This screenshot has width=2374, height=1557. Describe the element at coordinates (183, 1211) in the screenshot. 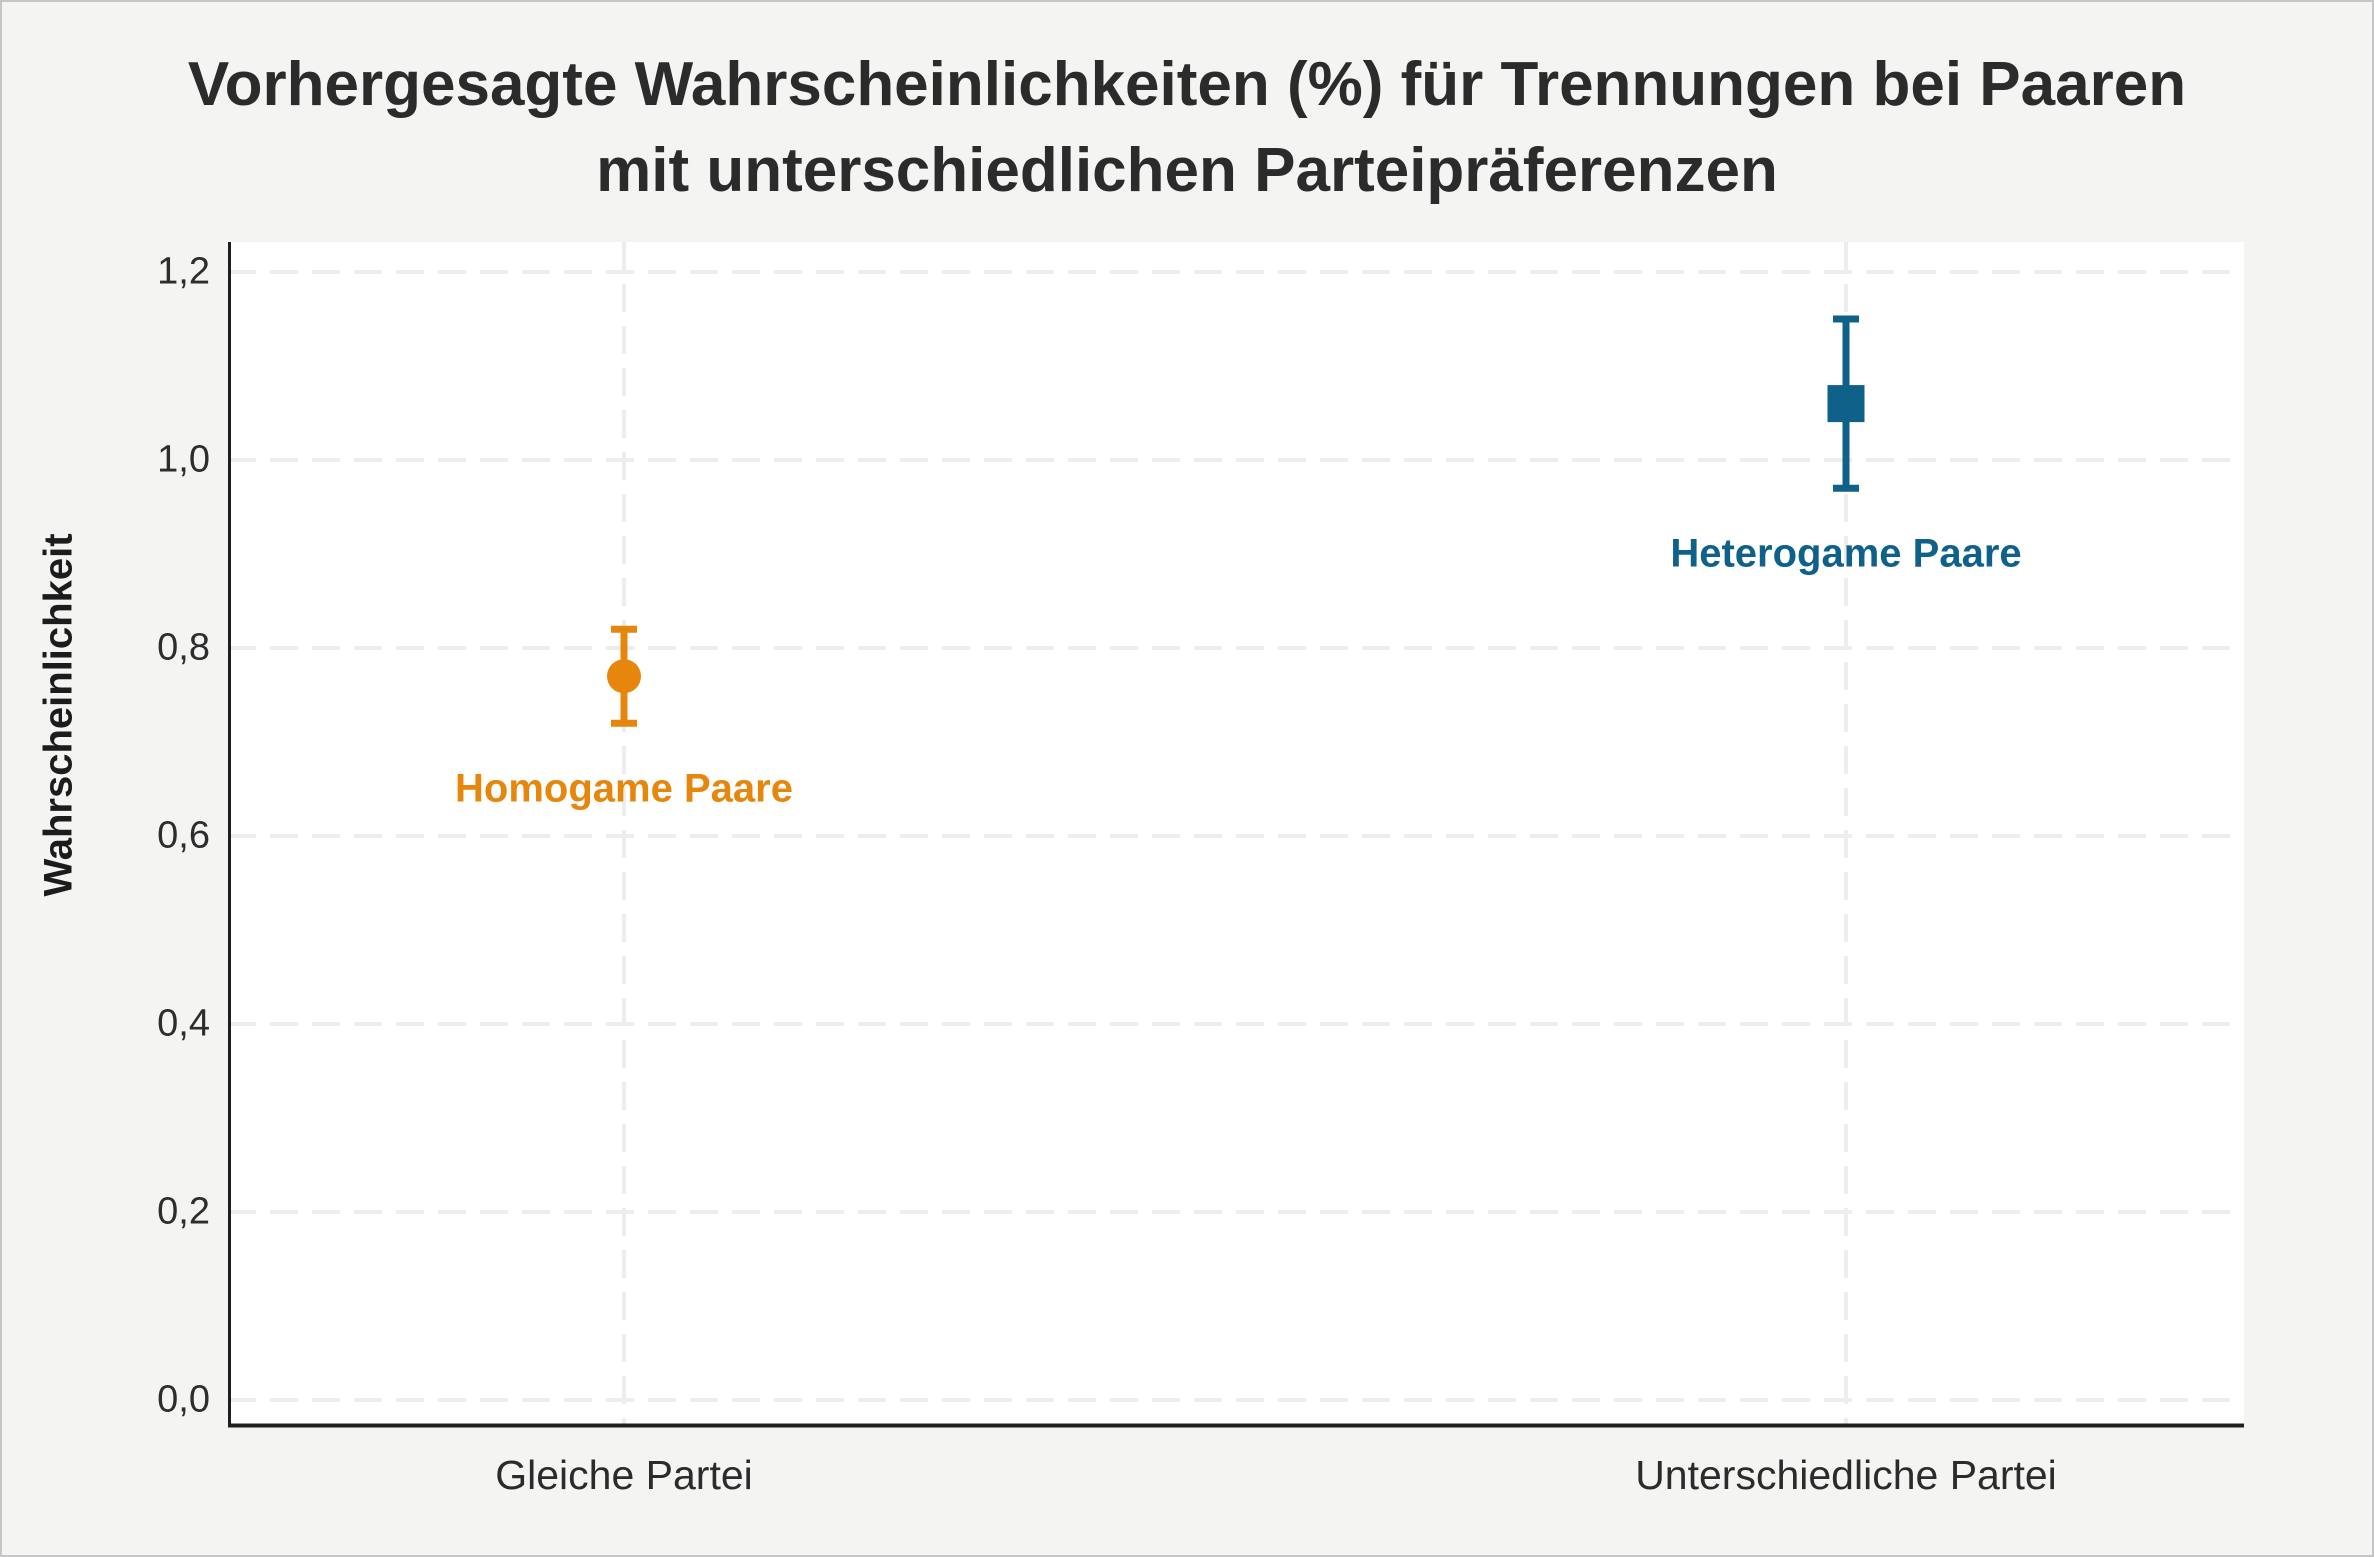

I see `y-tick-label: 0,2` at that location.